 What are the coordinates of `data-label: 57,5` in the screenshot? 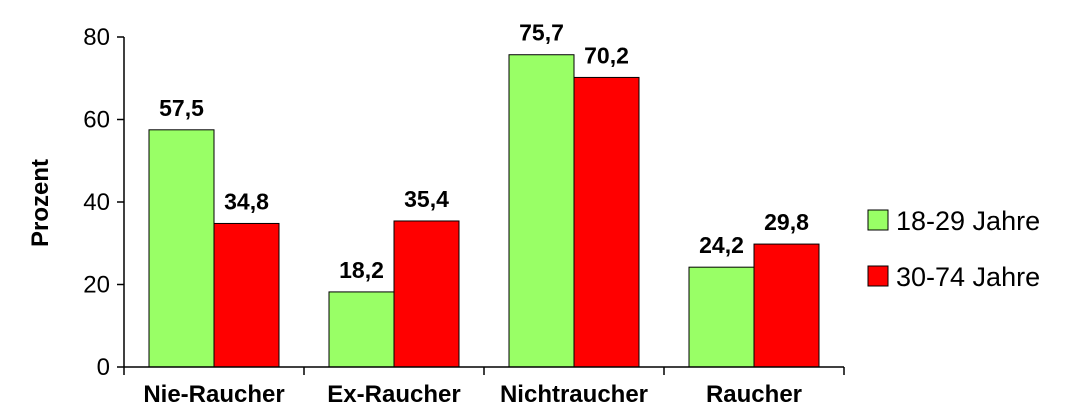 It's located at (181, 108).